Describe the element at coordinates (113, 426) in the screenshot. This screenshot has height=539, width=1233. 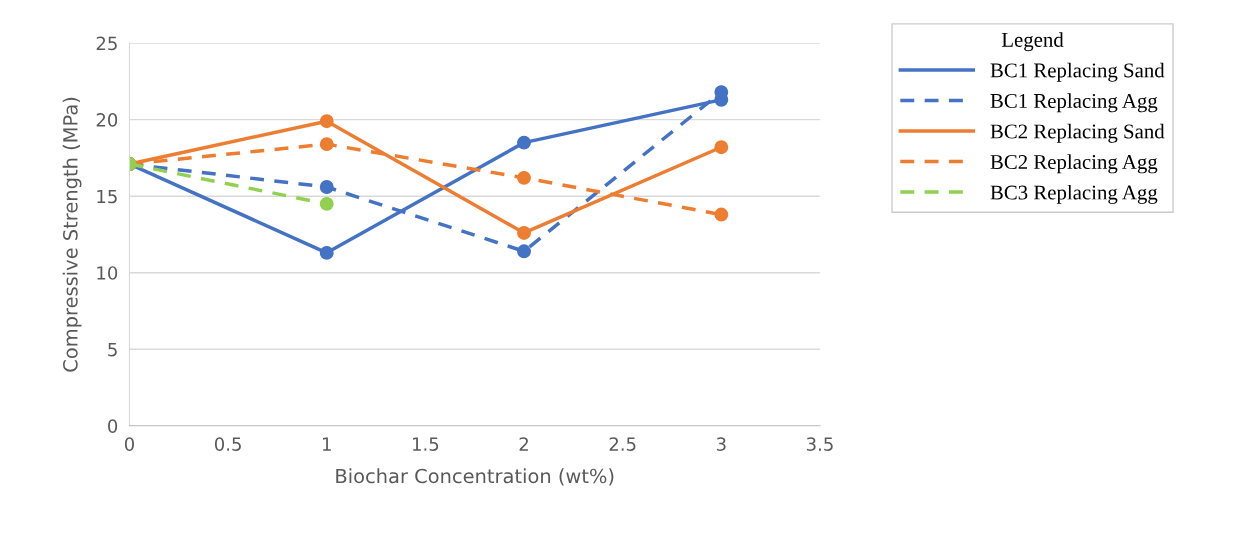
I see `y-tick-label: 0` at that location.